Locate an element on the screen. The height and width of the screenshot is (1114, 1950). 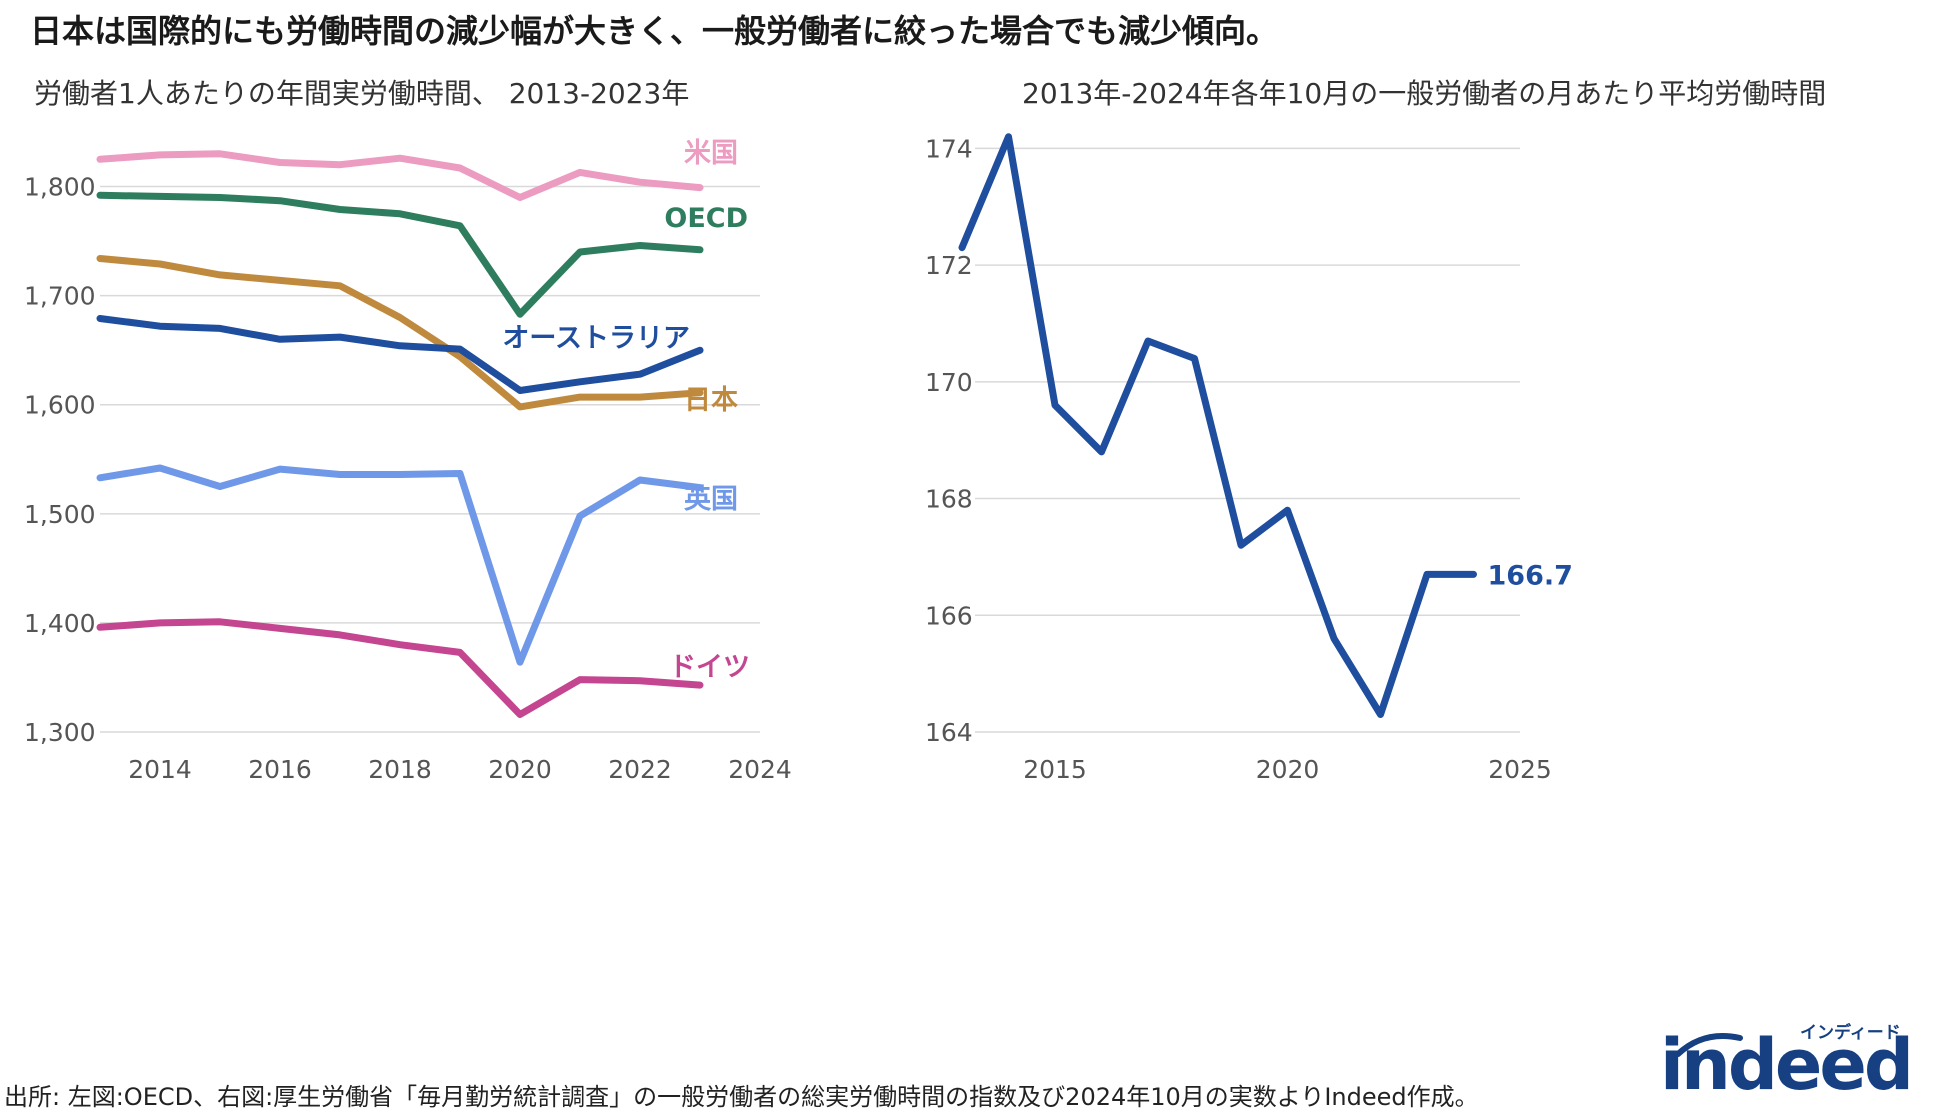
y-tick-label: 164 is located at coordinates (949, 732).